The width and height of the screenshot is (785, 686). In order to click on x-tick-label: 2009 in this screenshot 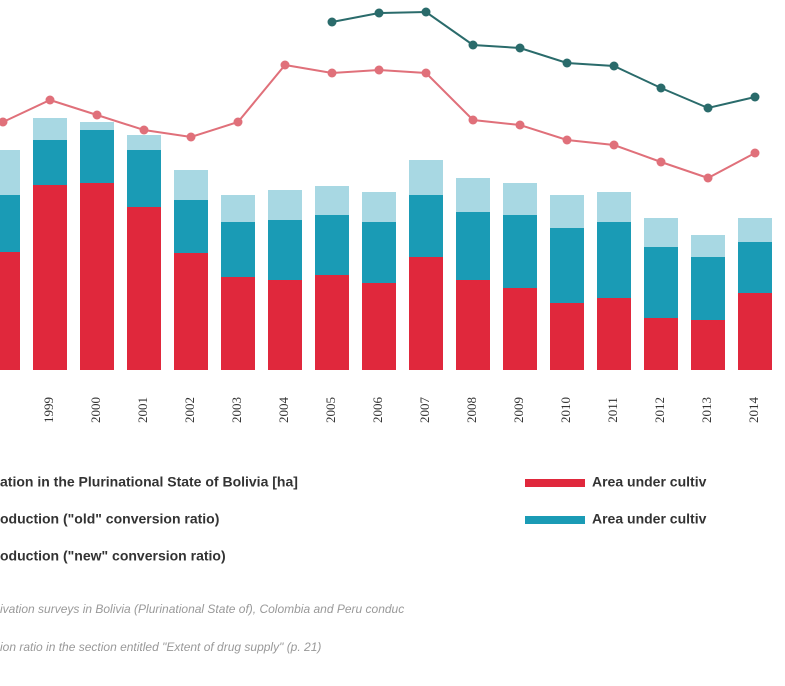, I will do `click(518, 410)`.